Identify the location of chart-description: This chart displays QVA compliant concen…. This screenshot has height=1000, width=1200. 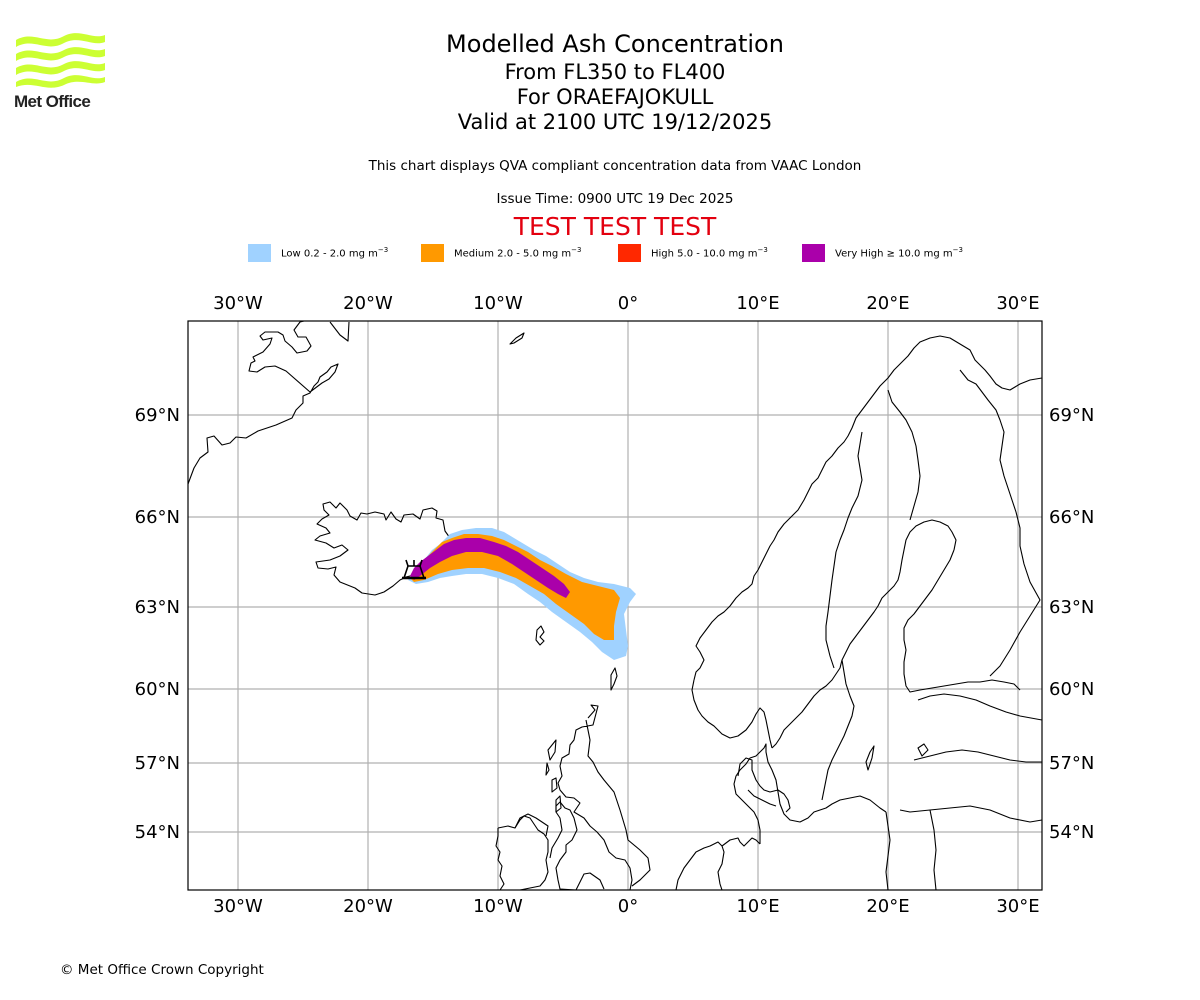
(615, 166).